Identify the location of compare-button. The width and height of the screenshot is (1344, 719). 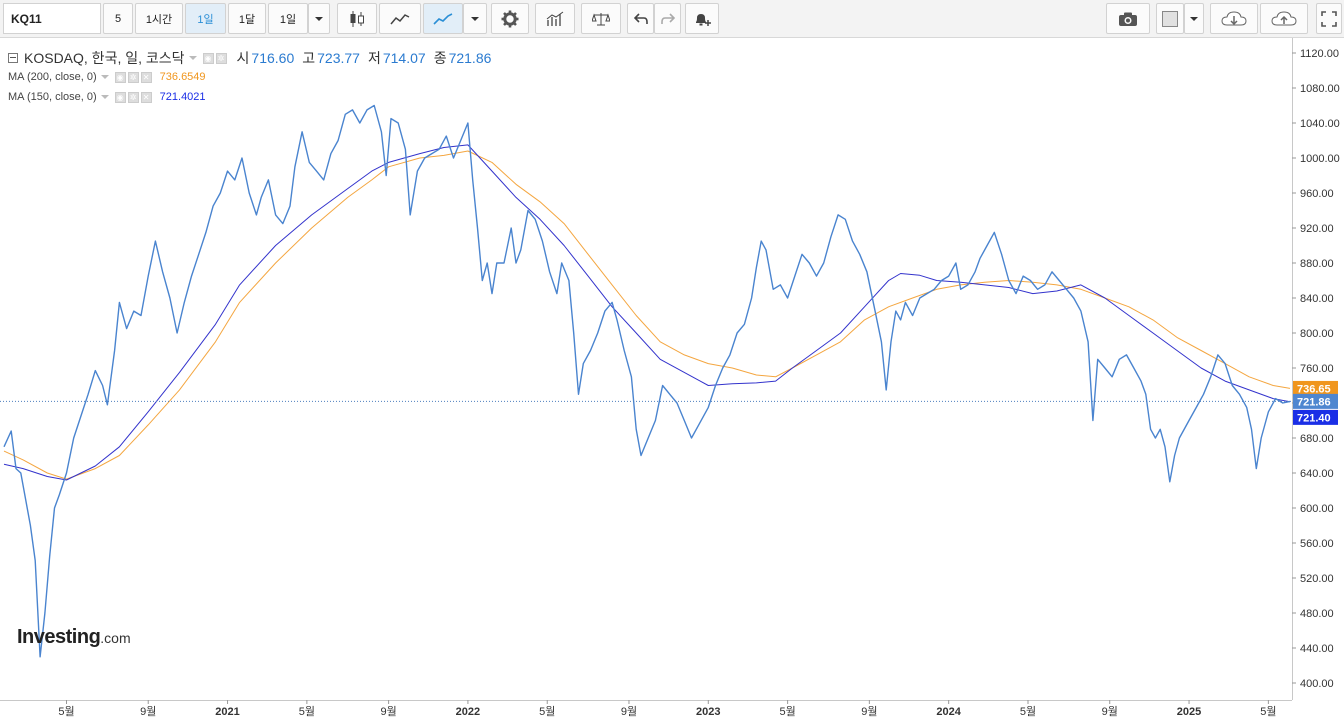
(601, 18).